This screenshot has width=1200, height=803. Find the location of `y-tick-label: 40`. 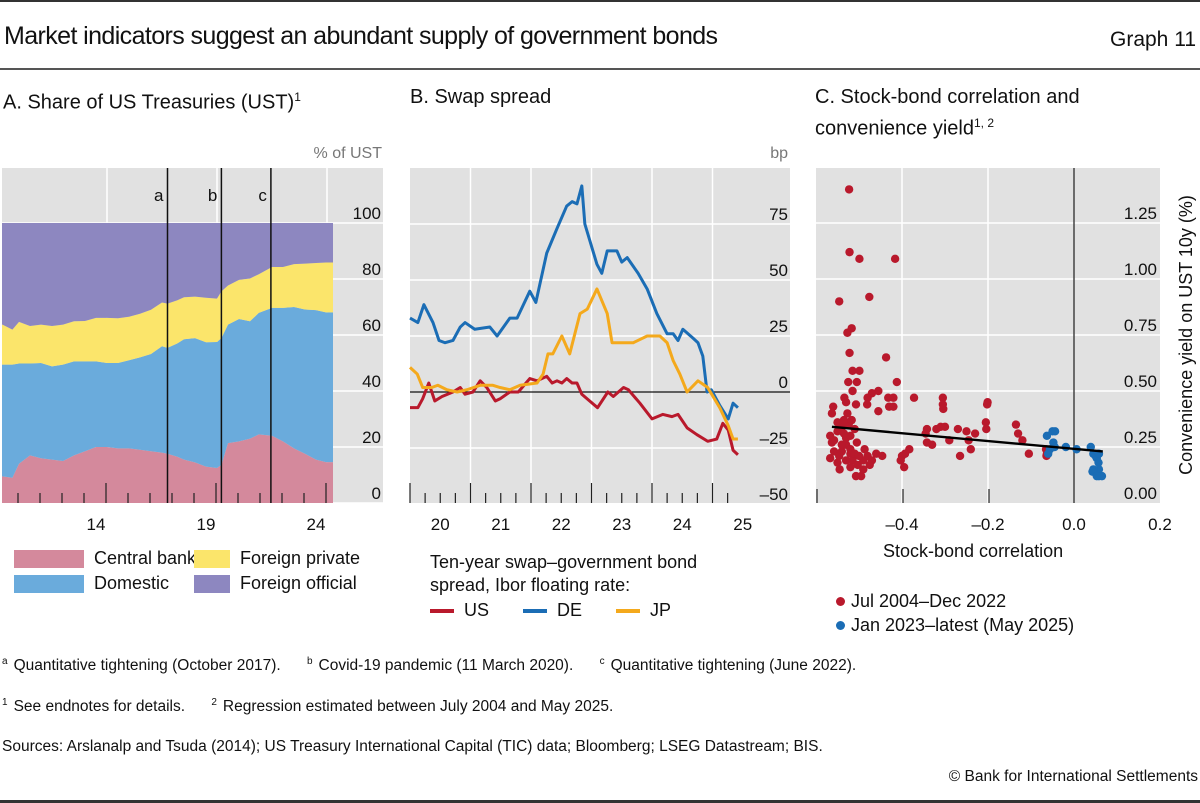

y-tick-label: 40 is located at coordinates (371, 381).